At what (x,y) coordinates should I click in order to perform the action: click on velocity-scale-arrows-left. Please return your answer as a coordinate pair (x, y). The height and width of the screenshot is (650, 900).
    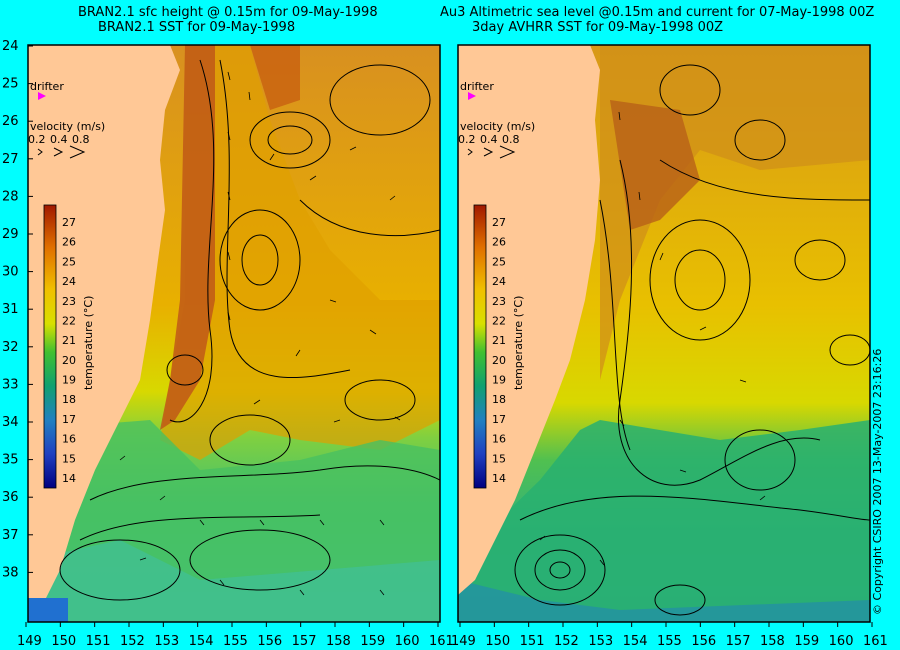
    Looking at the image, I should click on (61, 152).